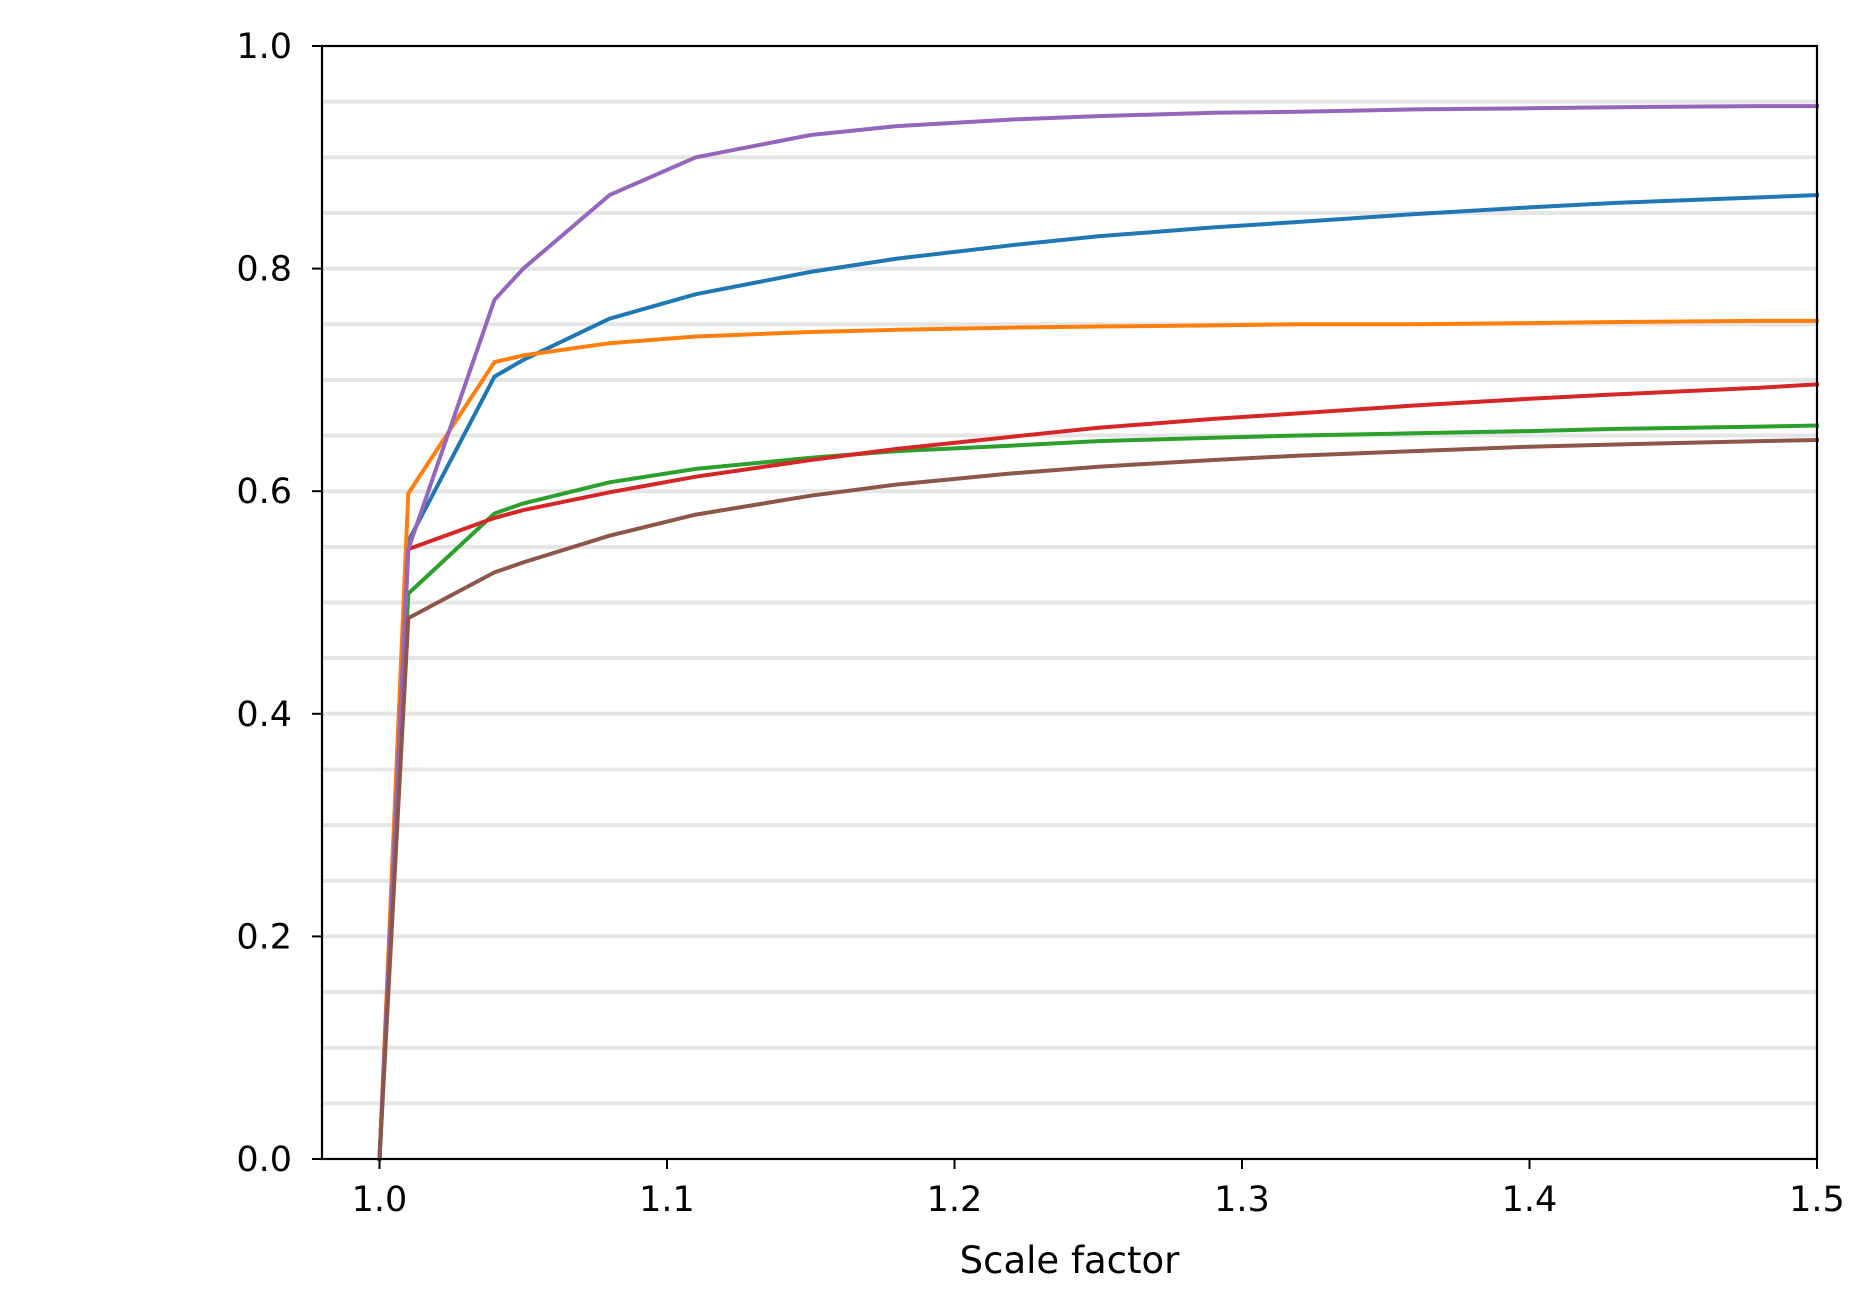 This screenshot has height=1315, width=1871. What do you see at coordinates (667, 1200) in the screenshot?
I see `x-tick-label: 1.1` at bounding box center [667, 1200].